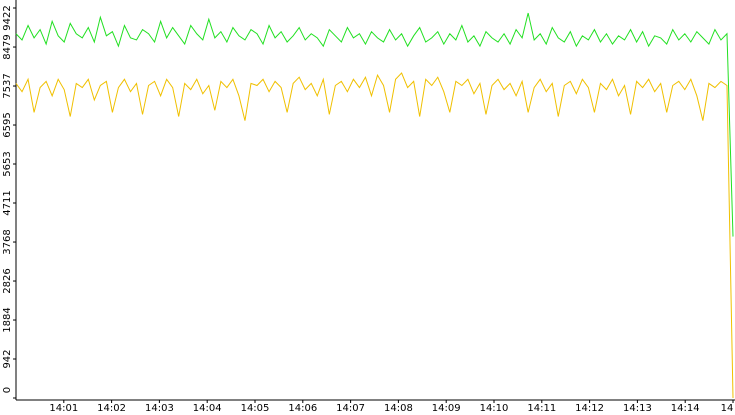 The height and width of the screenshot is (415, 735). I want to click on y-tick-label: 2826, so click(7, 280).